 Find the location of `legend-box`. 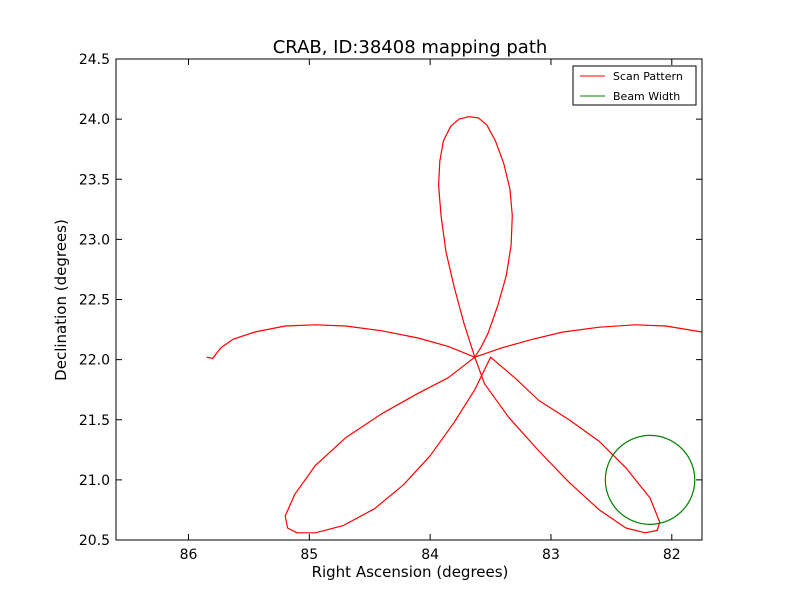

legend-box is located at coordinates (634, 85).